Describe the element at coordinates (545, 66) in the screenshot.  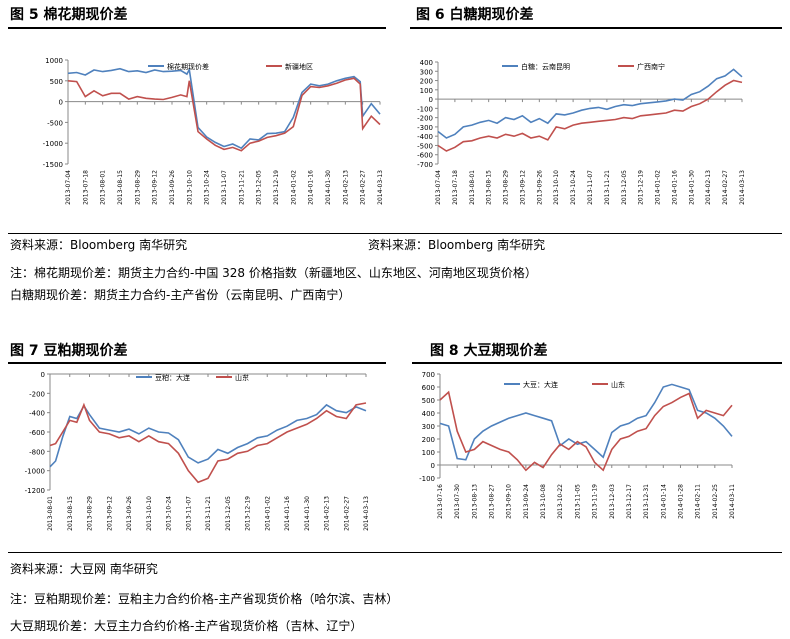
I see `sugar-legend-label: 白糖：云南昆明` at that location.